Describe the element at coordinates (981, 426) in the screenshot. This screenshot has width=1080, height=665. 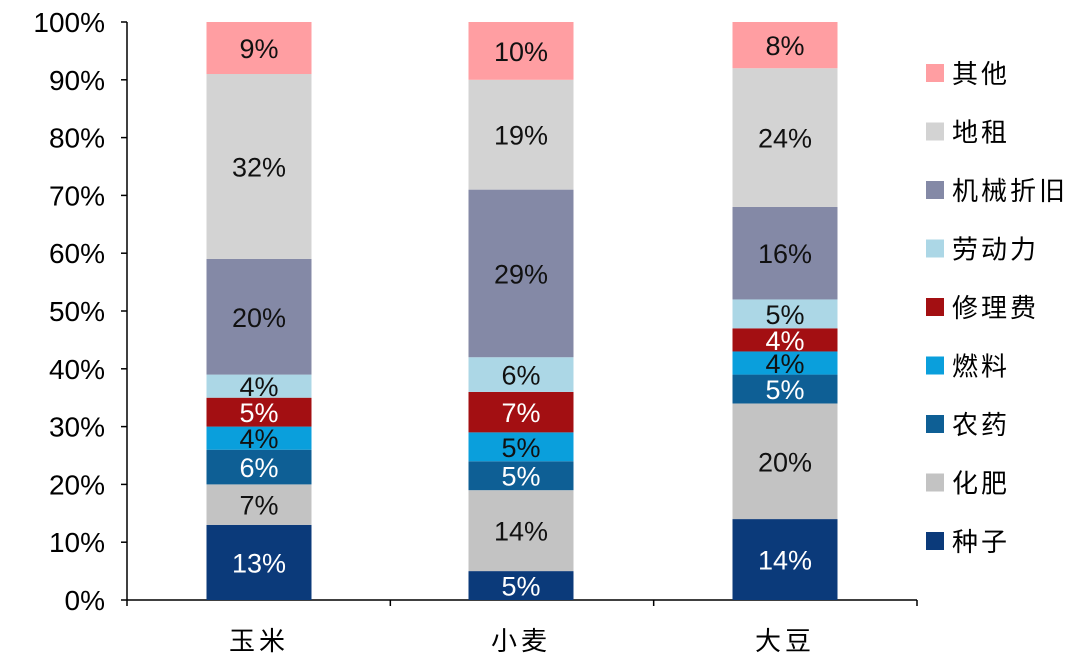
I see `legend-label: 农药` at that location.